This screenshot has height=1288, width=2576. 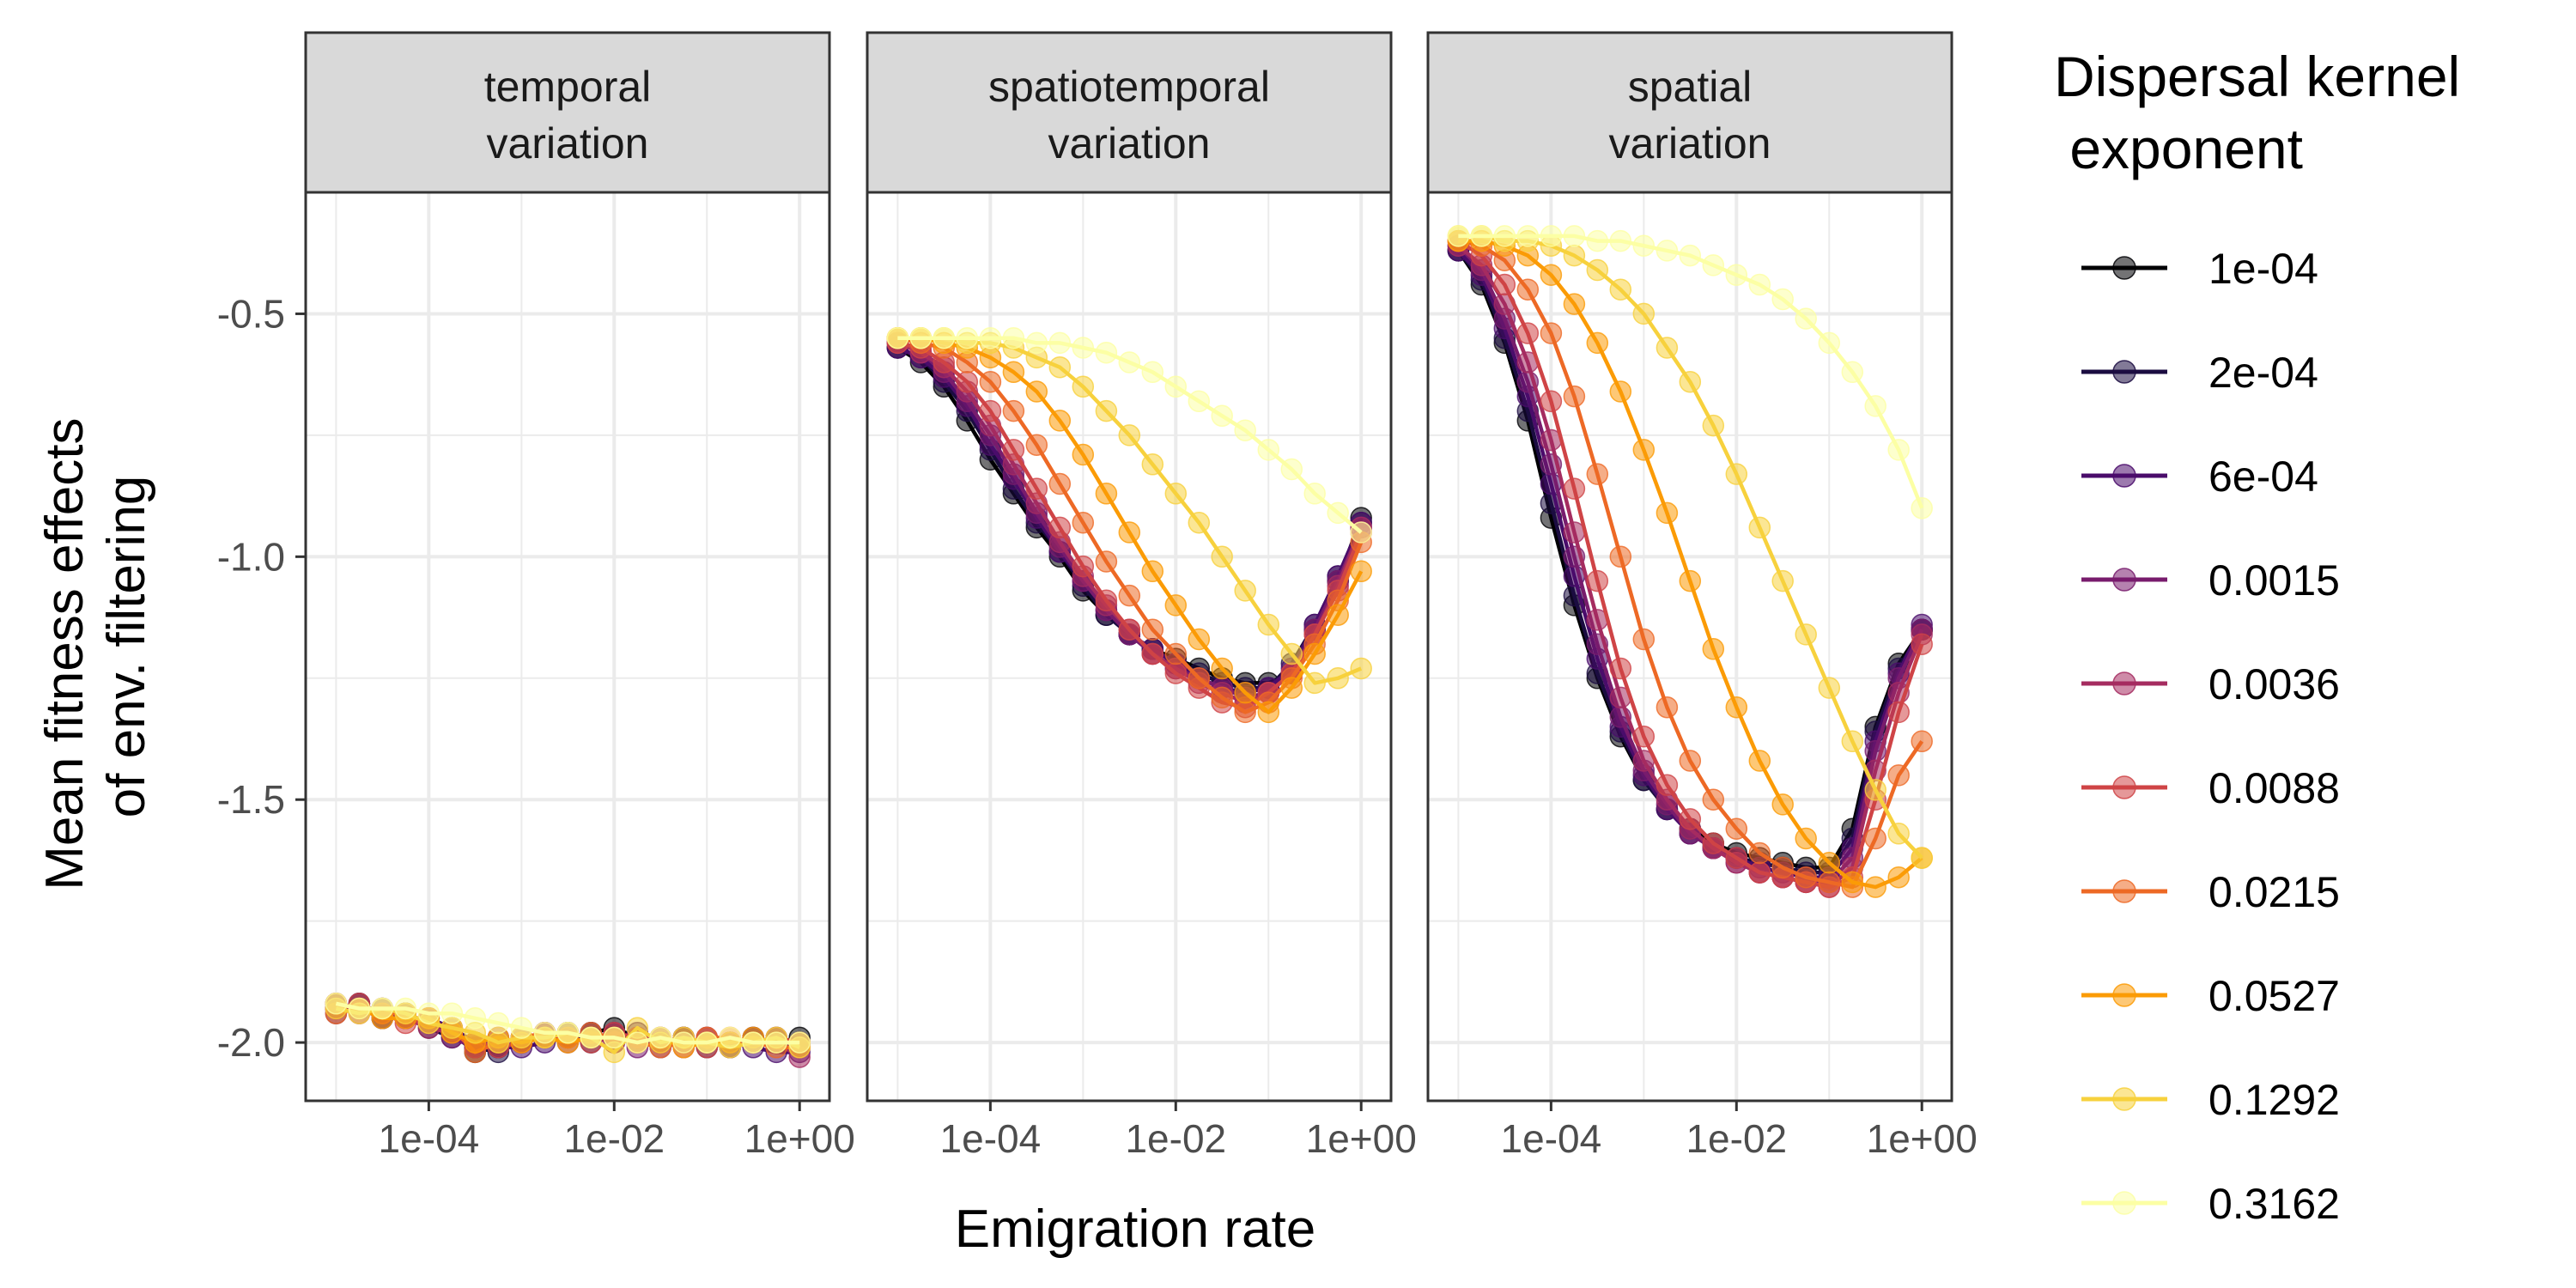 I want to click on legend-item: 0.0088, so click(x=2210, y=788).